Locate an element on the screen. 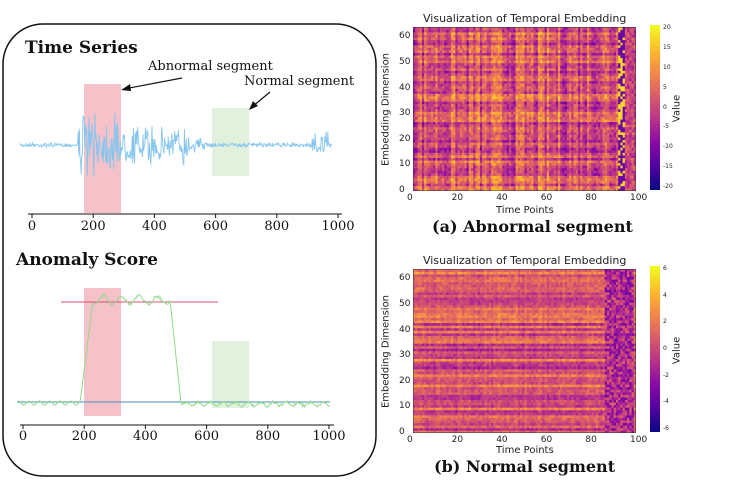 This screenshot has height=482, width=731. heatmap-b-title: Visualization of Temporal Embedding is located at coordinates (525, 260).